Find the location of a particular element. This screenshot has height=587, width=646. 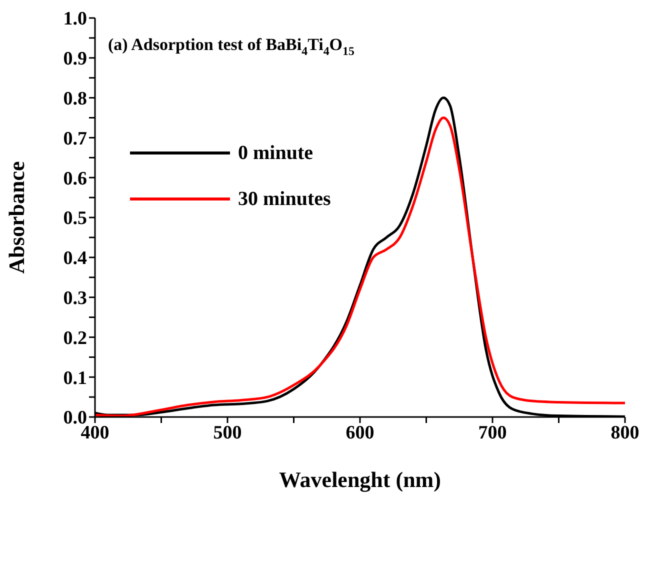

y-tick-label: 0.5 is located at coordinates (75, 219).